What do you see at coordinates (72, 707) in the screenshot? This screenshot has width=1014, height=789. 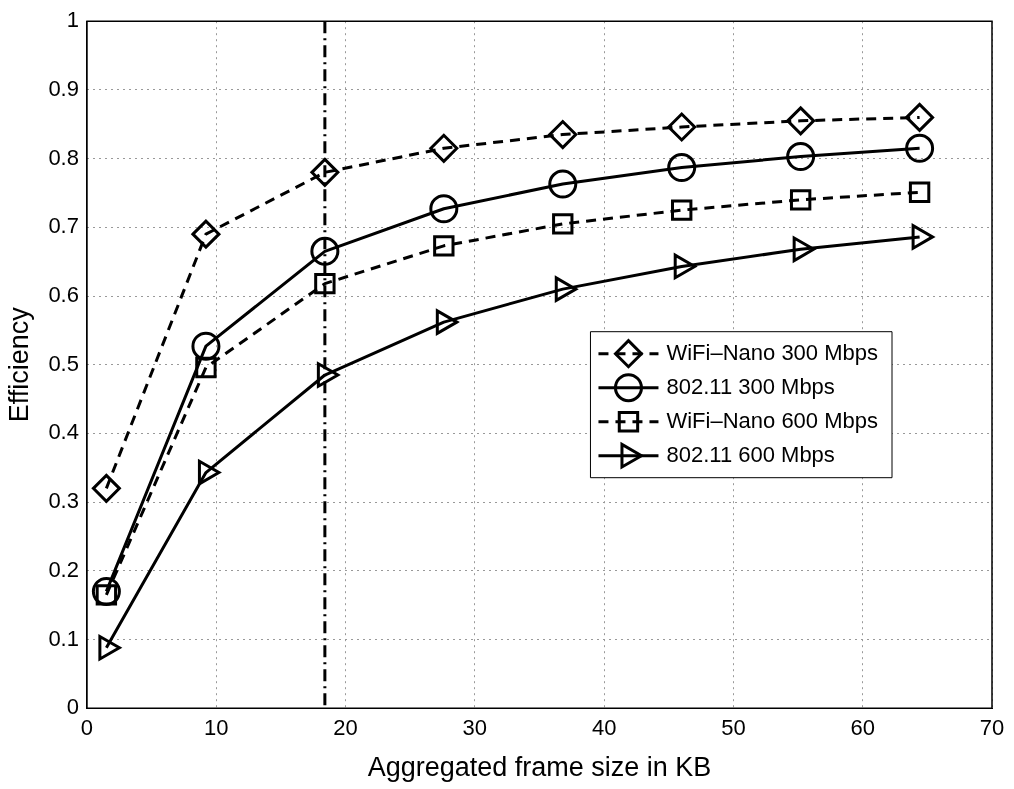 I see `y-tick-label: 0` at bounding box center [72, 707].